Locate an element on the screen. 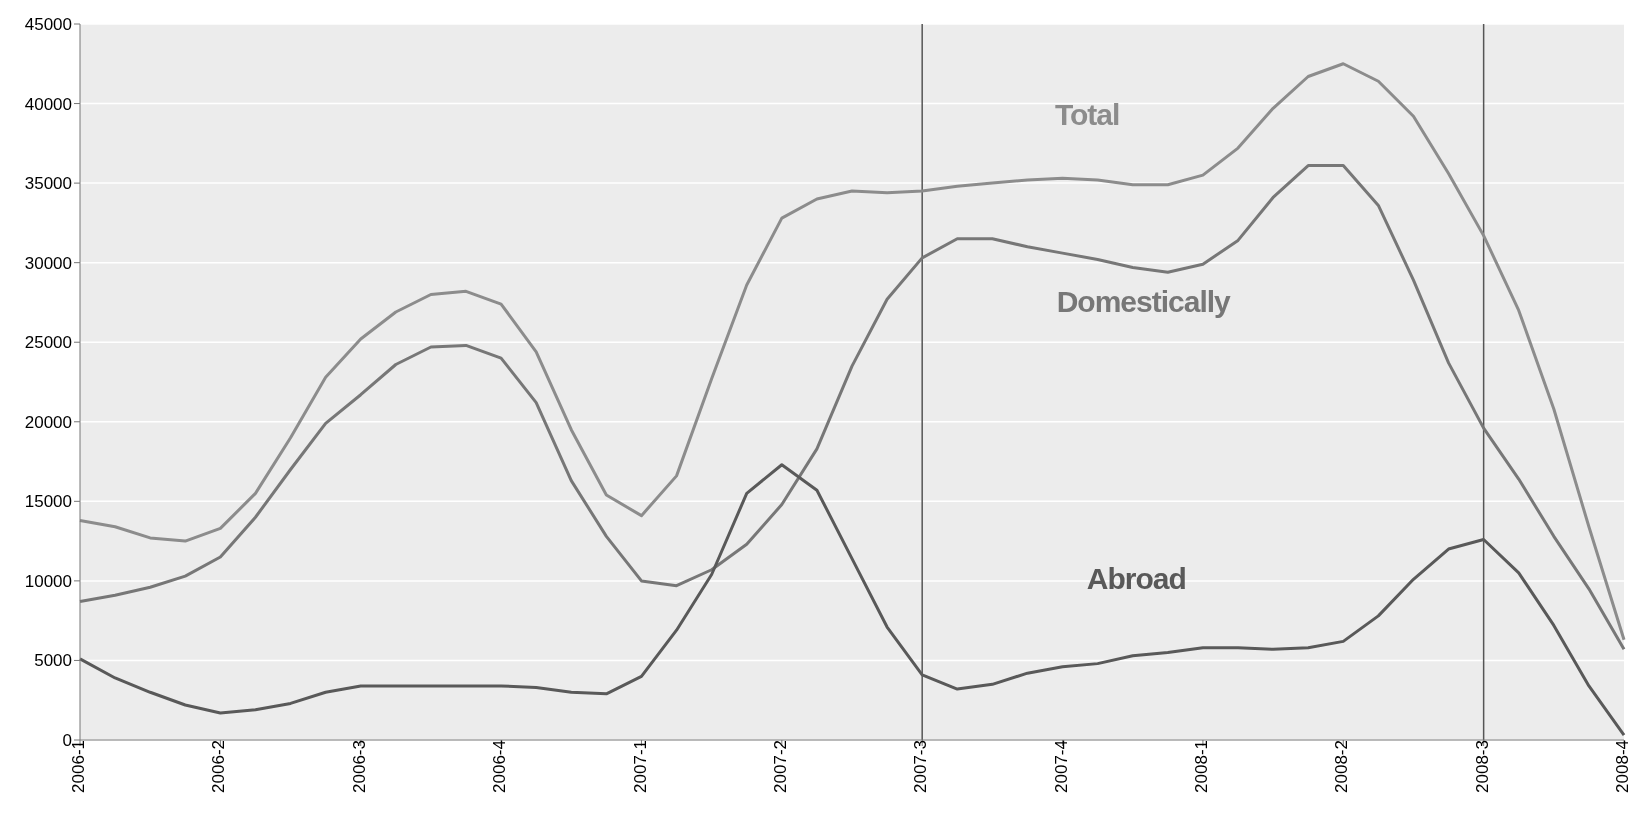 The width and height of the screenshot is (1648, 830). x-tick-label: 2007-2 is located at coordinates (780, 766).